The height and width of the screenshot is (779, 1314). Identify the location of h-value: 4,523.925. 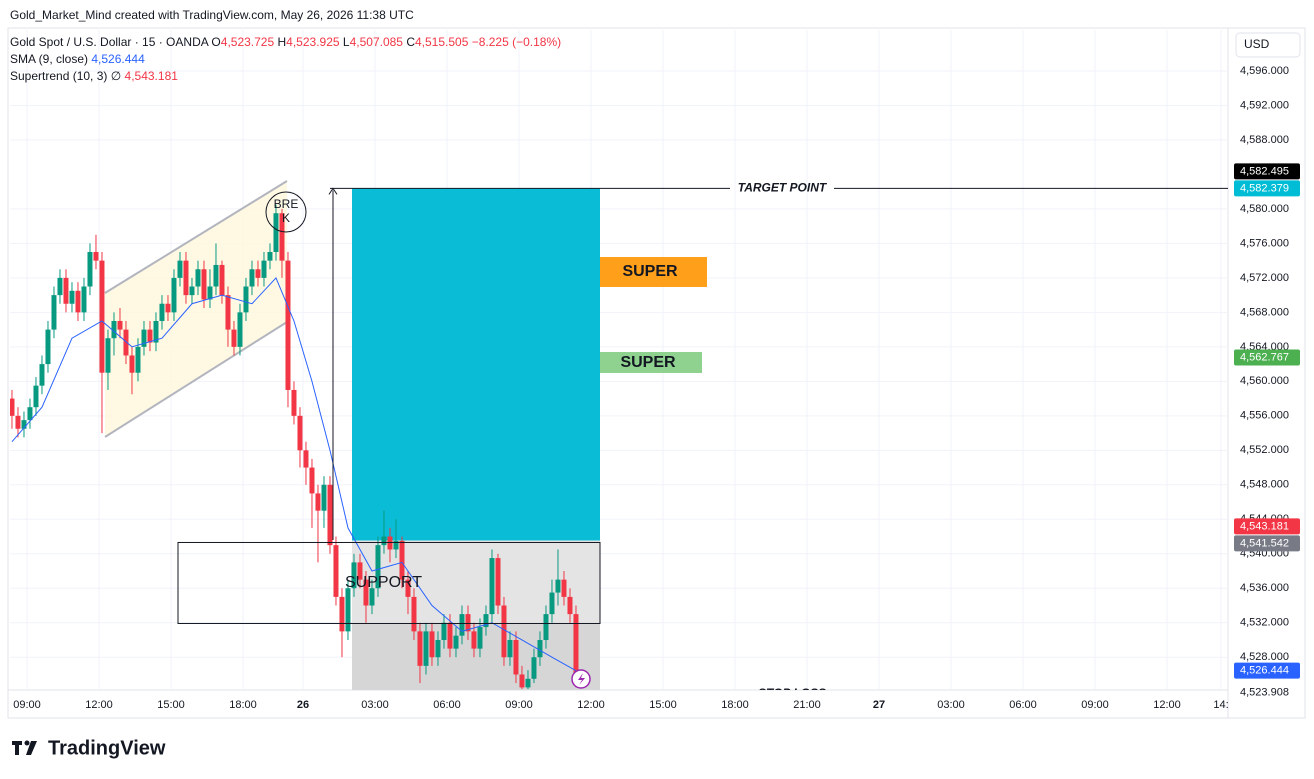
(313, 42).